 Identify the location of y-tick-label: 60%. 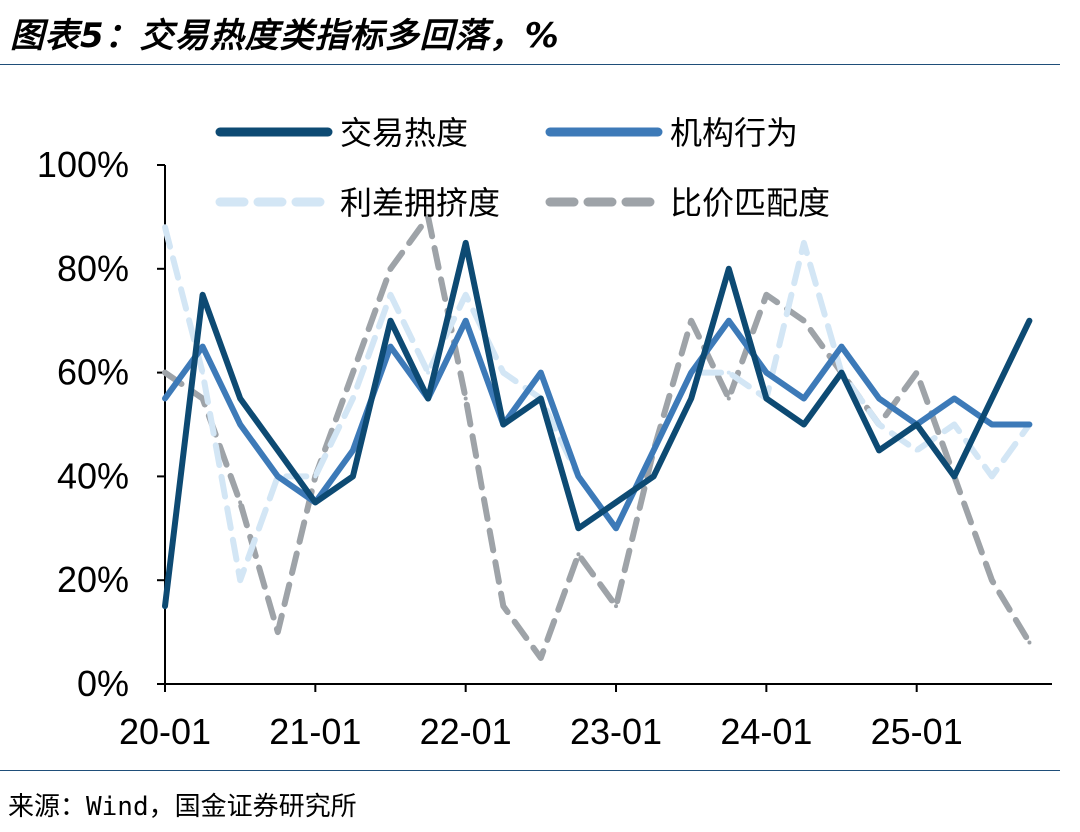
(93, 372).